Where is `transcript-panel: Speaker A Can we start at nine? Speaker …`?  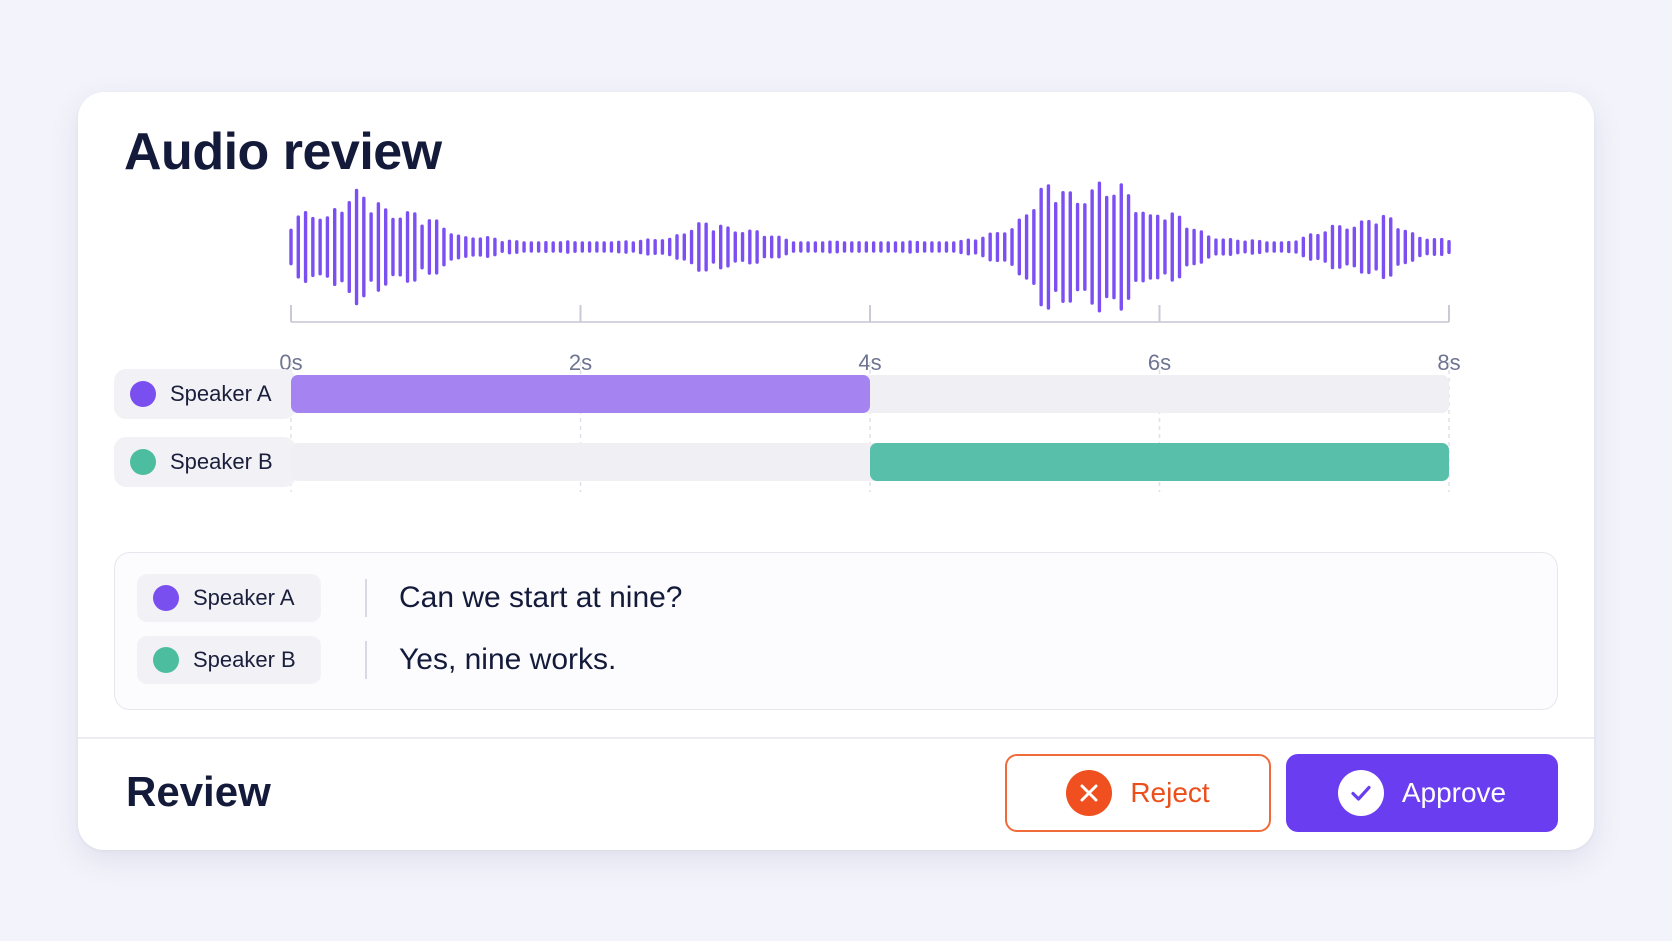
transcript-panel: Speaker A Can we start at nine? Speaker … is located at coordinates (836, 631).